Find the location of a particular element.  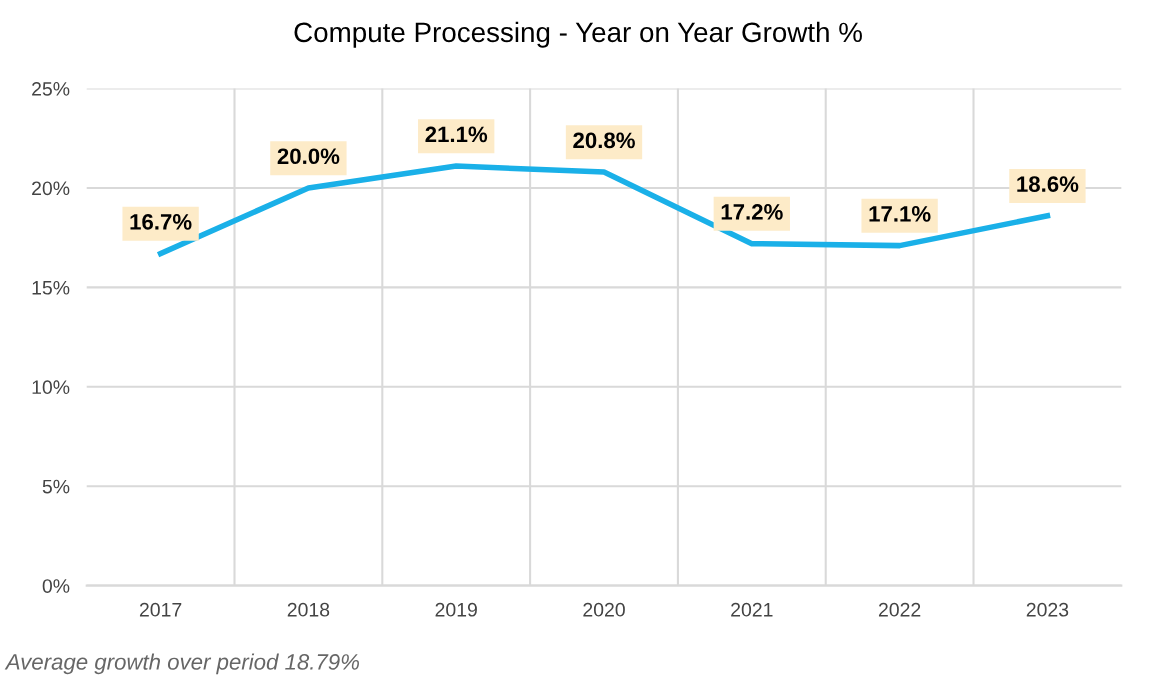

y-tick-label: 25% is located at coordinates (51, 89).